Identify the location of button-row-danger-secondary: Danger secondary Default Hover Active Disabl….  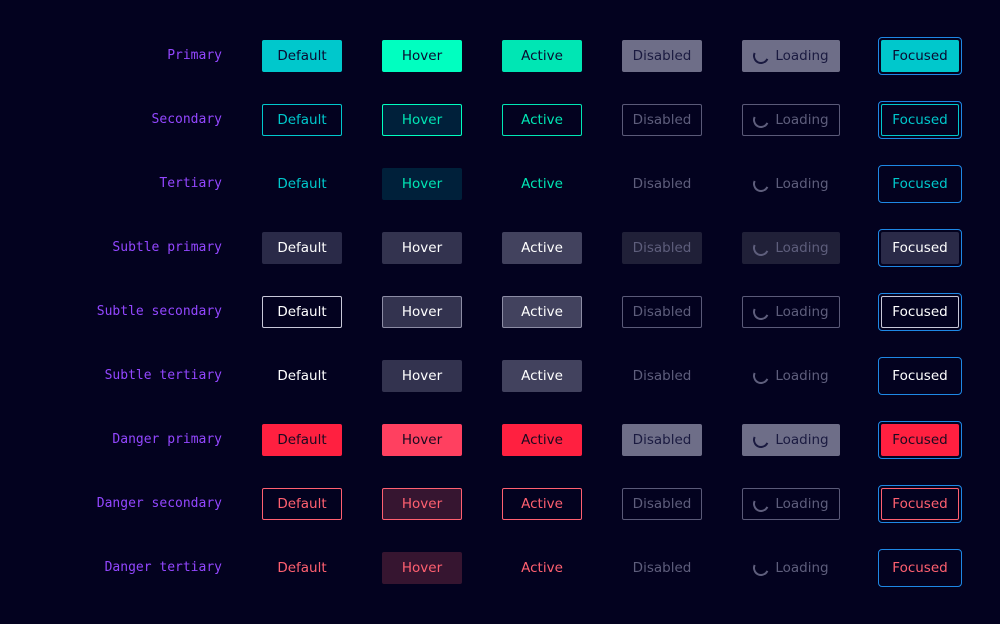
(500, 504).